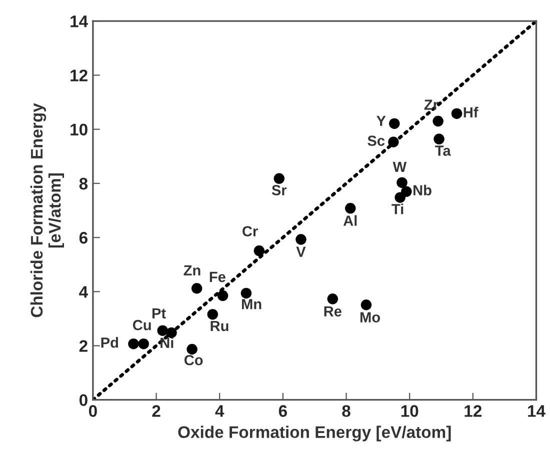  What do you see at coordinates (423, 190) in the screenshot?
I see `annotation: Nb` at bounding box center [423, 190].